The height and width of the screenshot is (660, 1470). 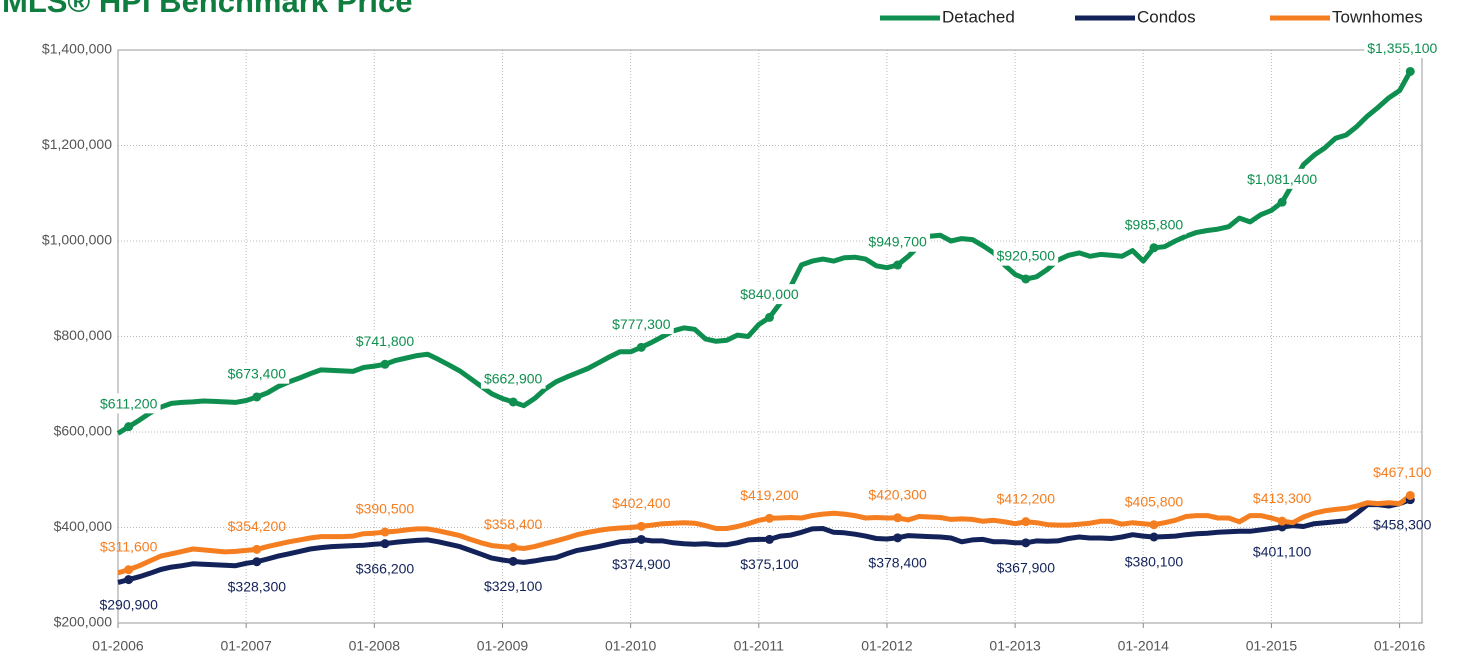 What do you see at coordinates (1282, 498) in the screenshot?
I see `data-label: $413,300` at bounding box center [1282, 498].